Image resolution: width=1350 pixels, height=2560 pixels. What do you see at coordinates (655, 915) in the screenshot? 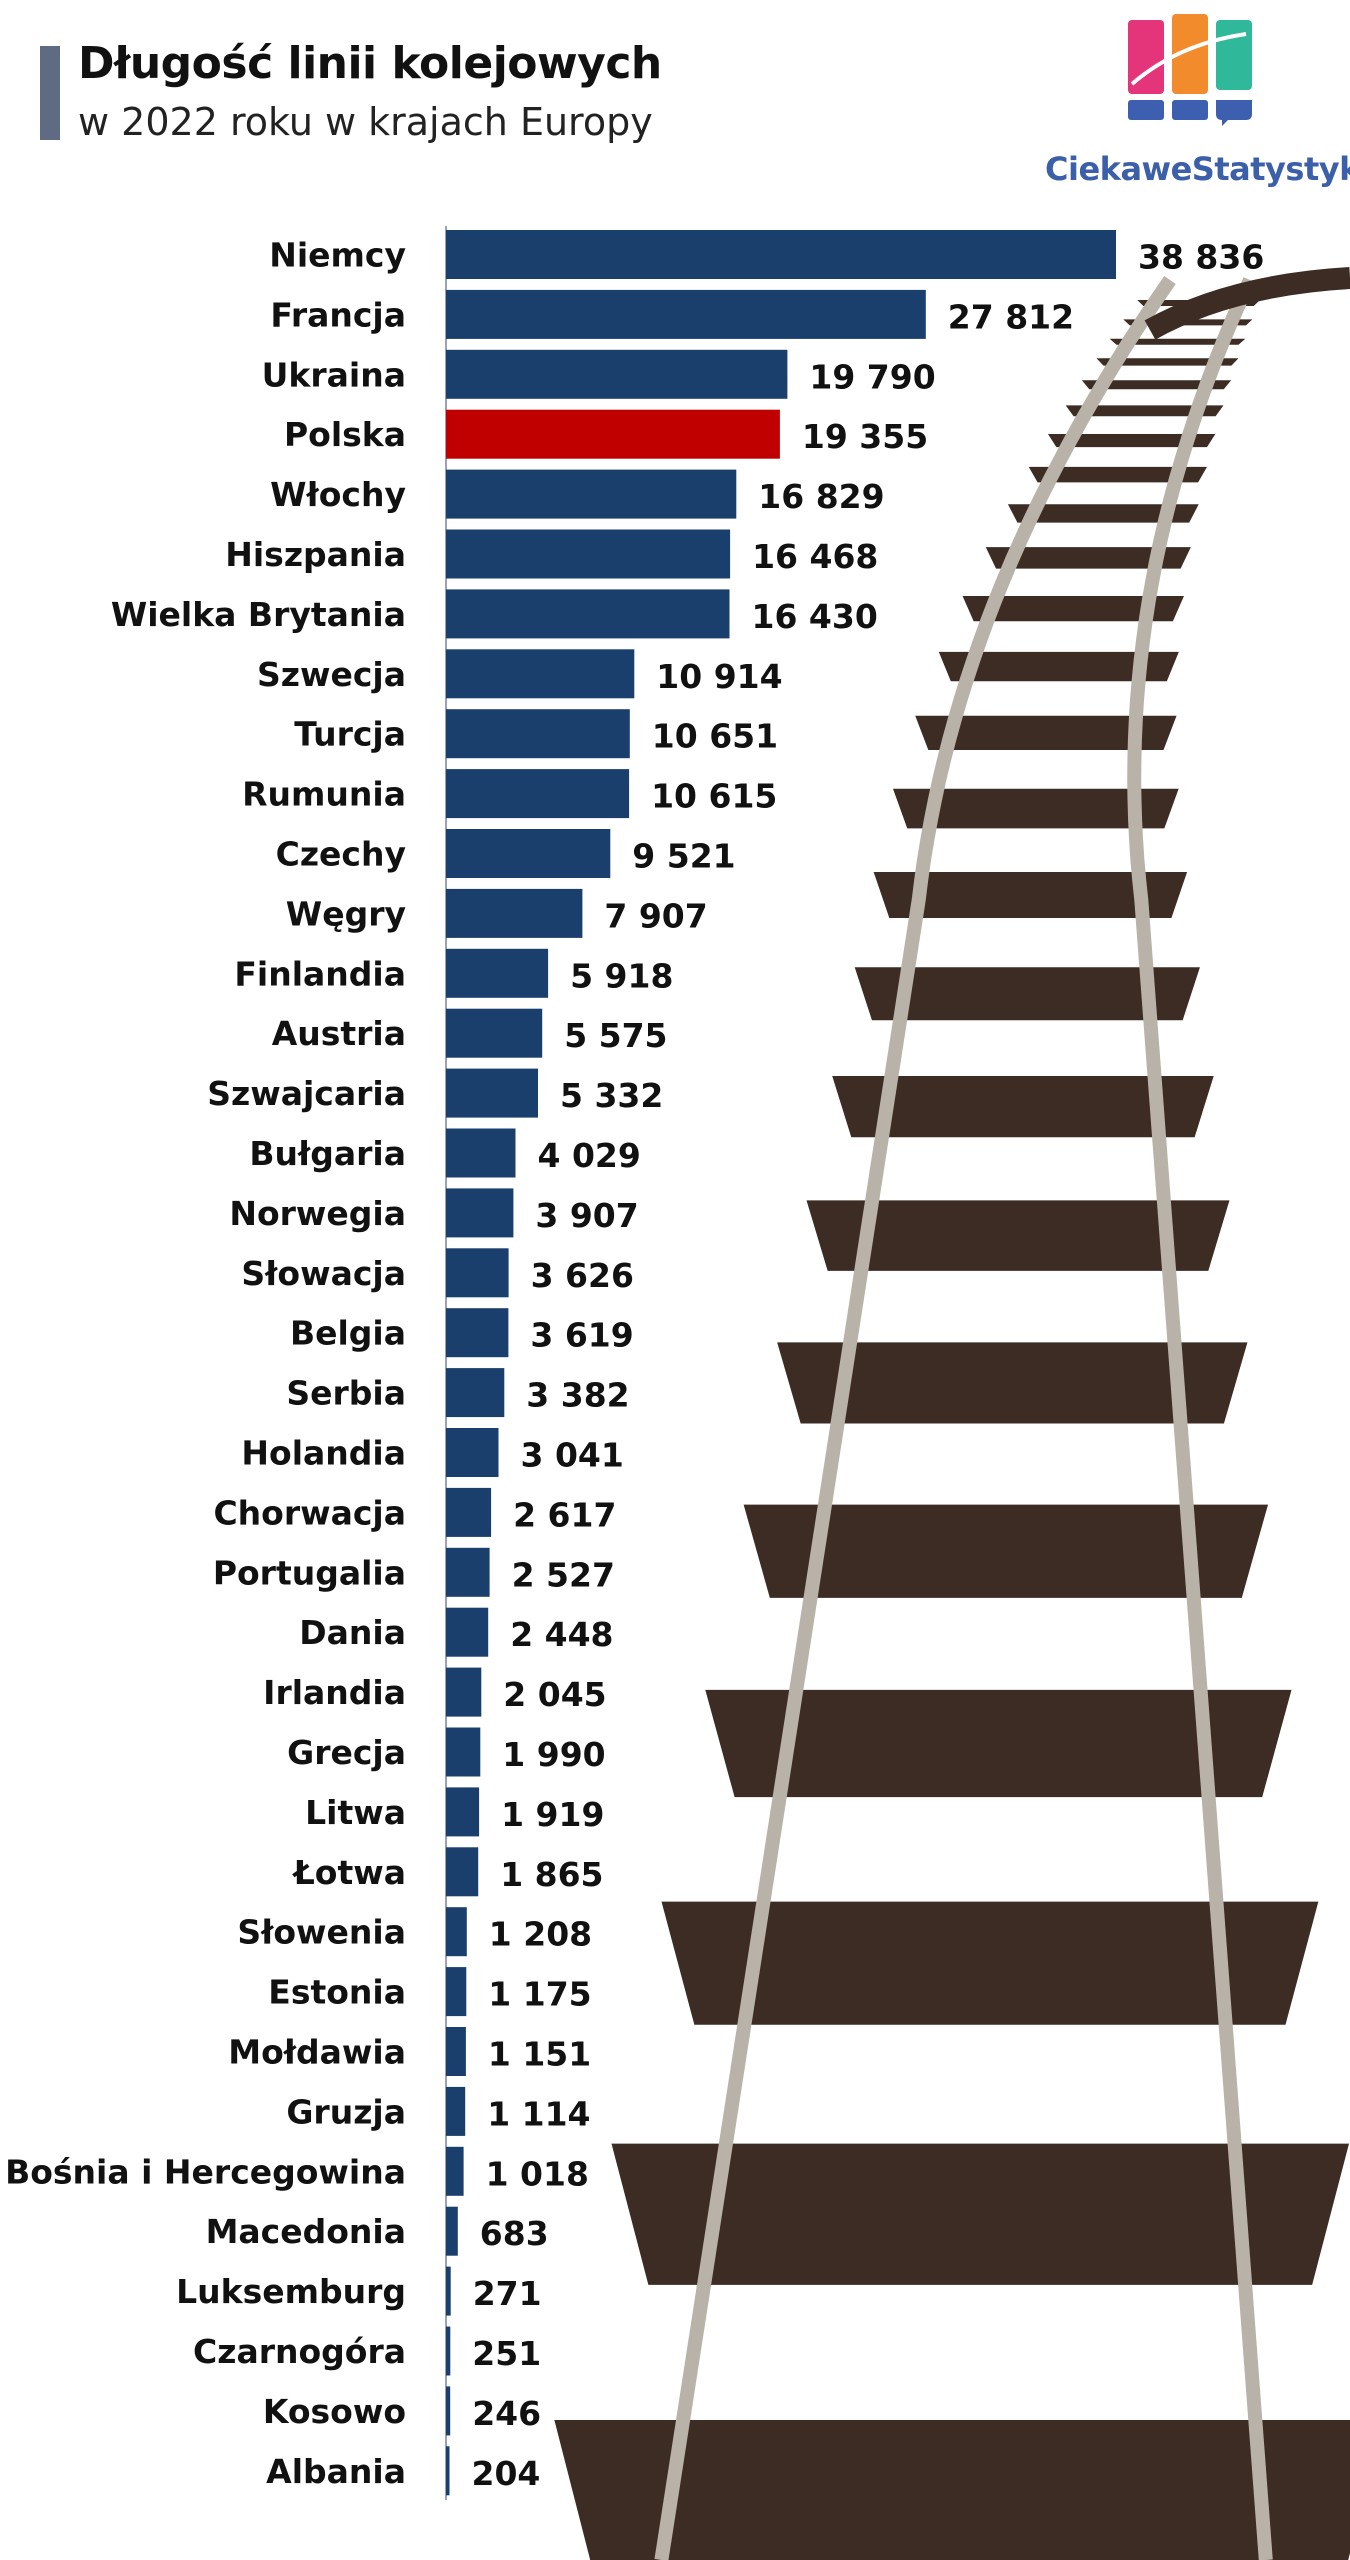
I see `value-label-11: 7 907` at bounding box center [655, 915].